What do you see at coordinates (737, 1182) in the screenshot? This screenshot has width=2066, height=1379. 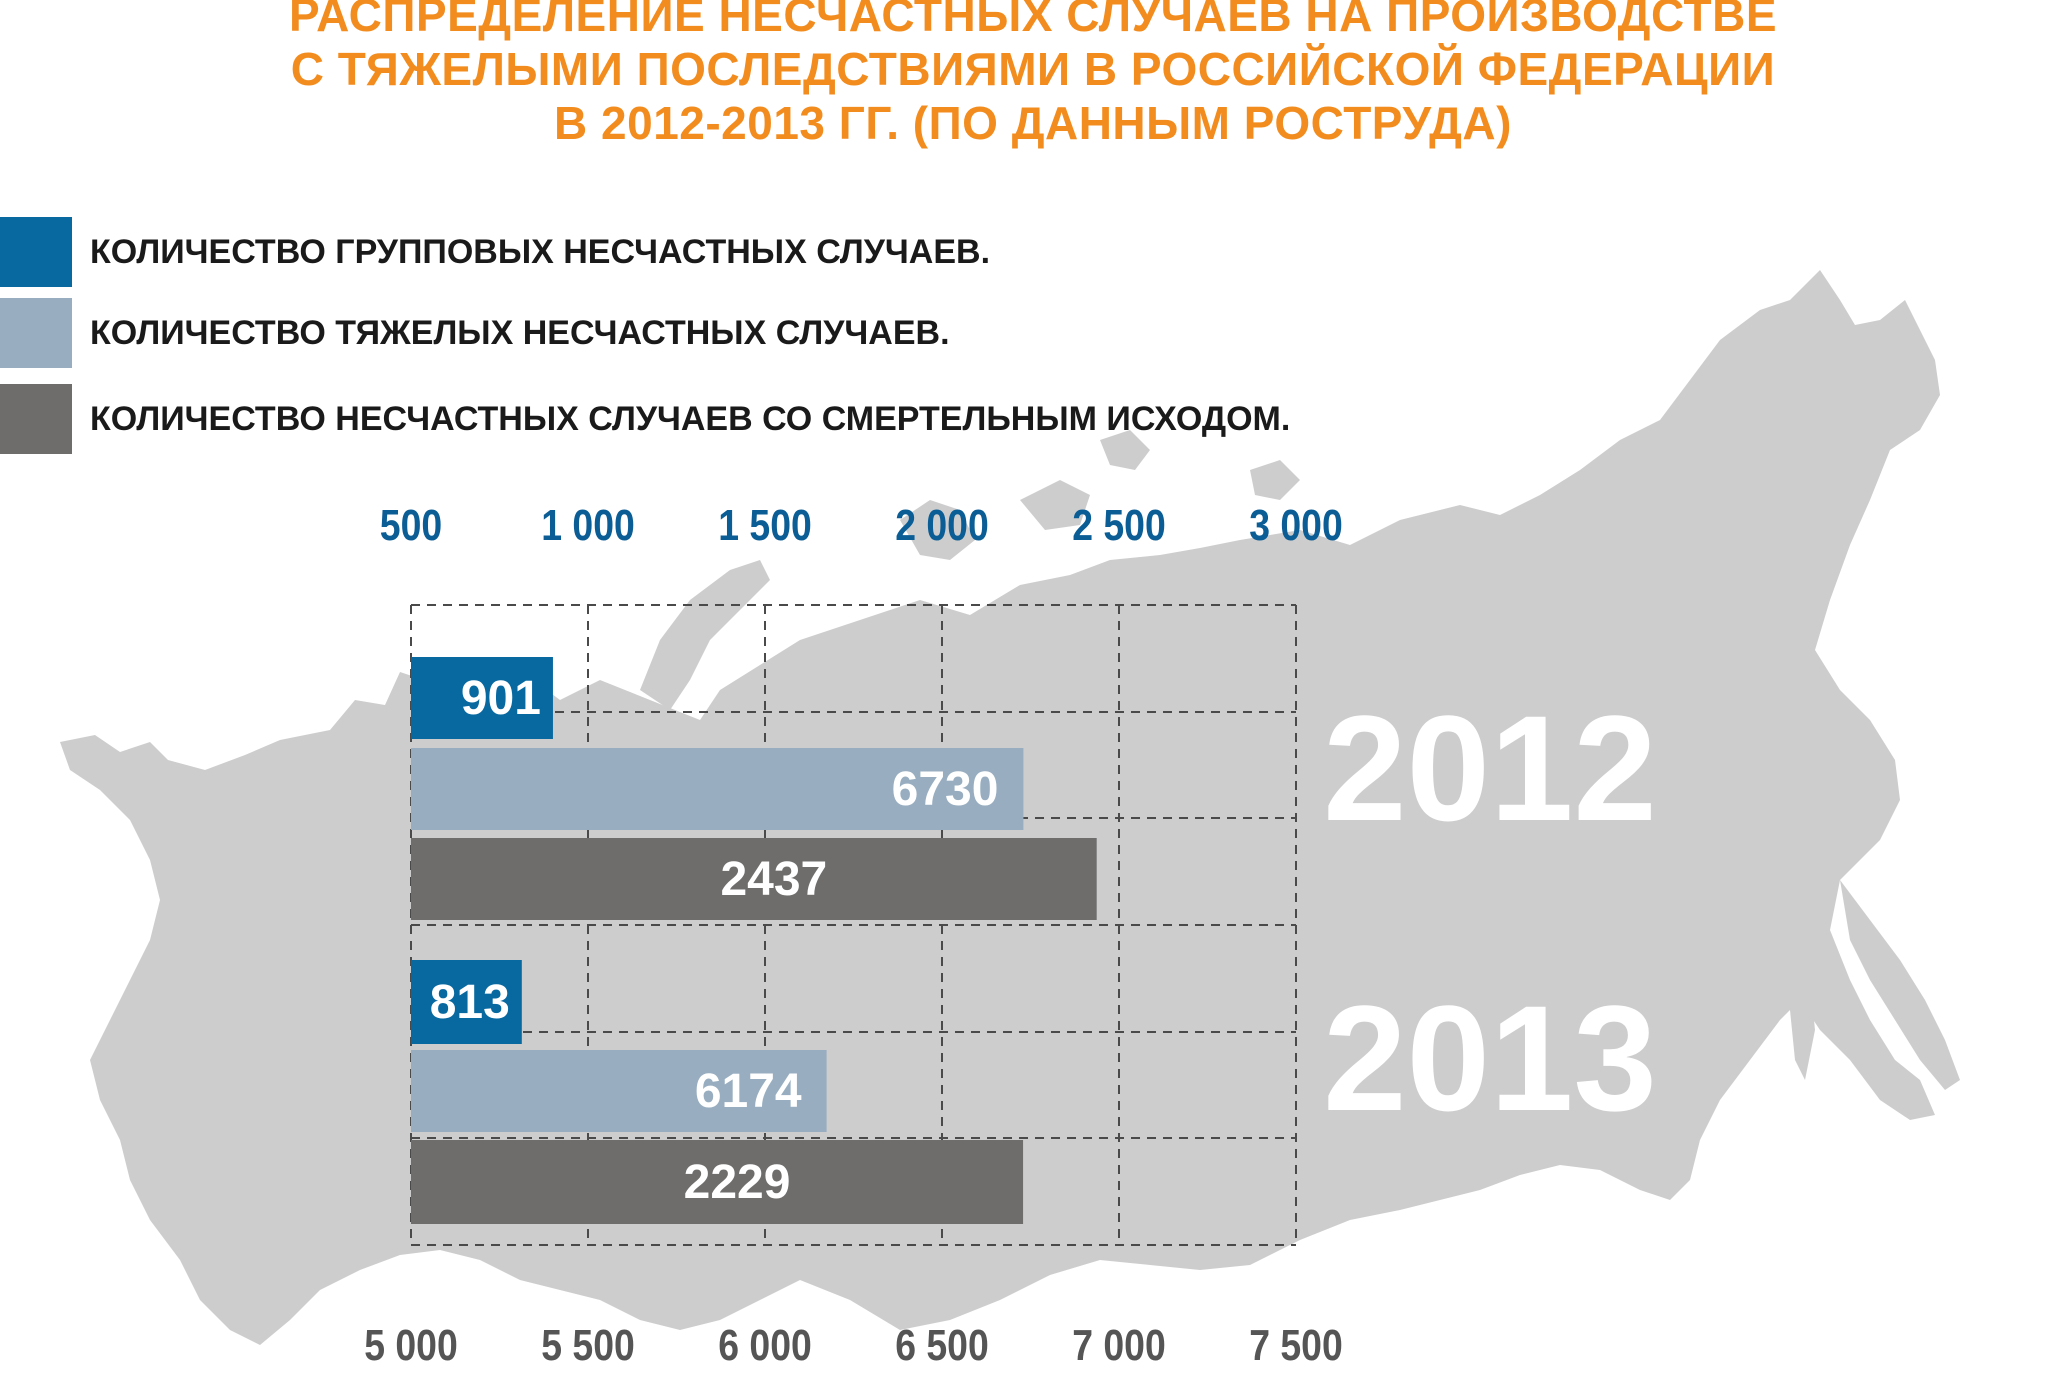 I see `bar-value-label-2013-fatal: 2229` at bounding box center [737, 1182].